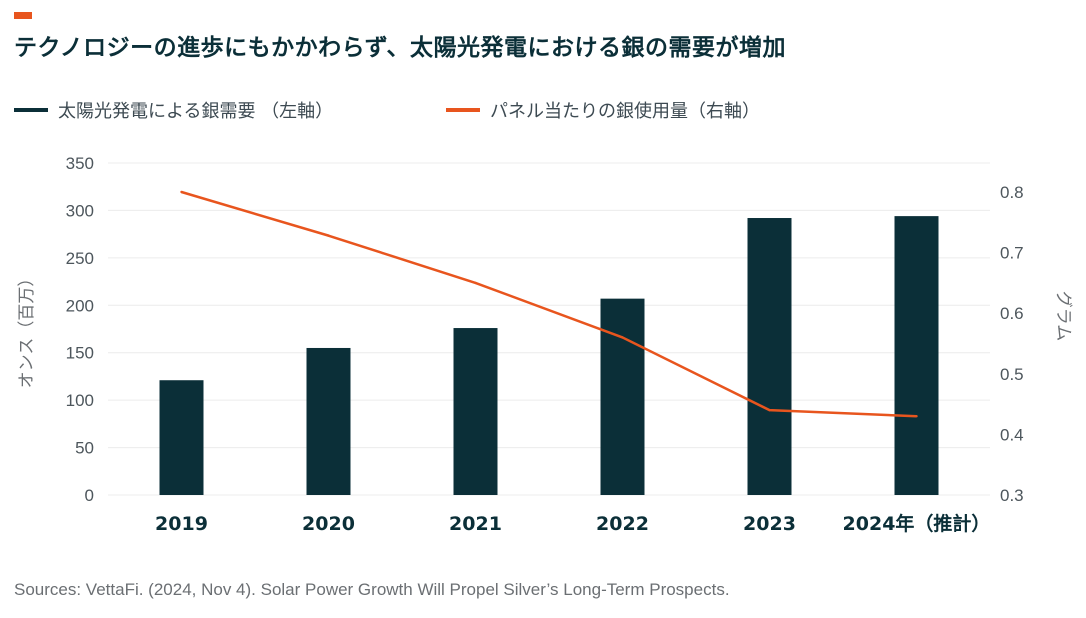 The image size is (1086, 618). I want to click on left-tick-label: 300, so click(80, 210).